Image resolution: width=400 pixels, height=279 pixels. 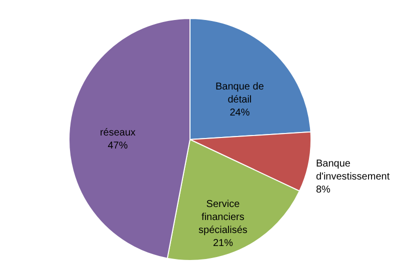 I want to click on data-label: 24%, so click(x=240, y=113).